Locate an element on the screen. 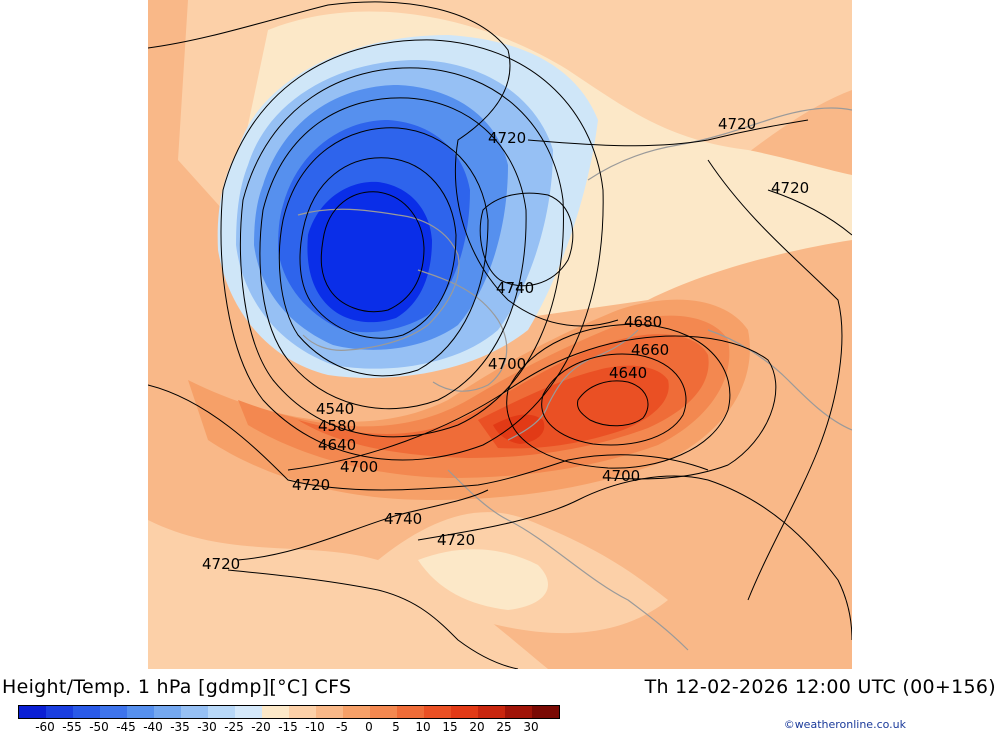 This screenshot has width=1000, height=734. temperature-band-minus10-south is located at coordinates (348, 594).